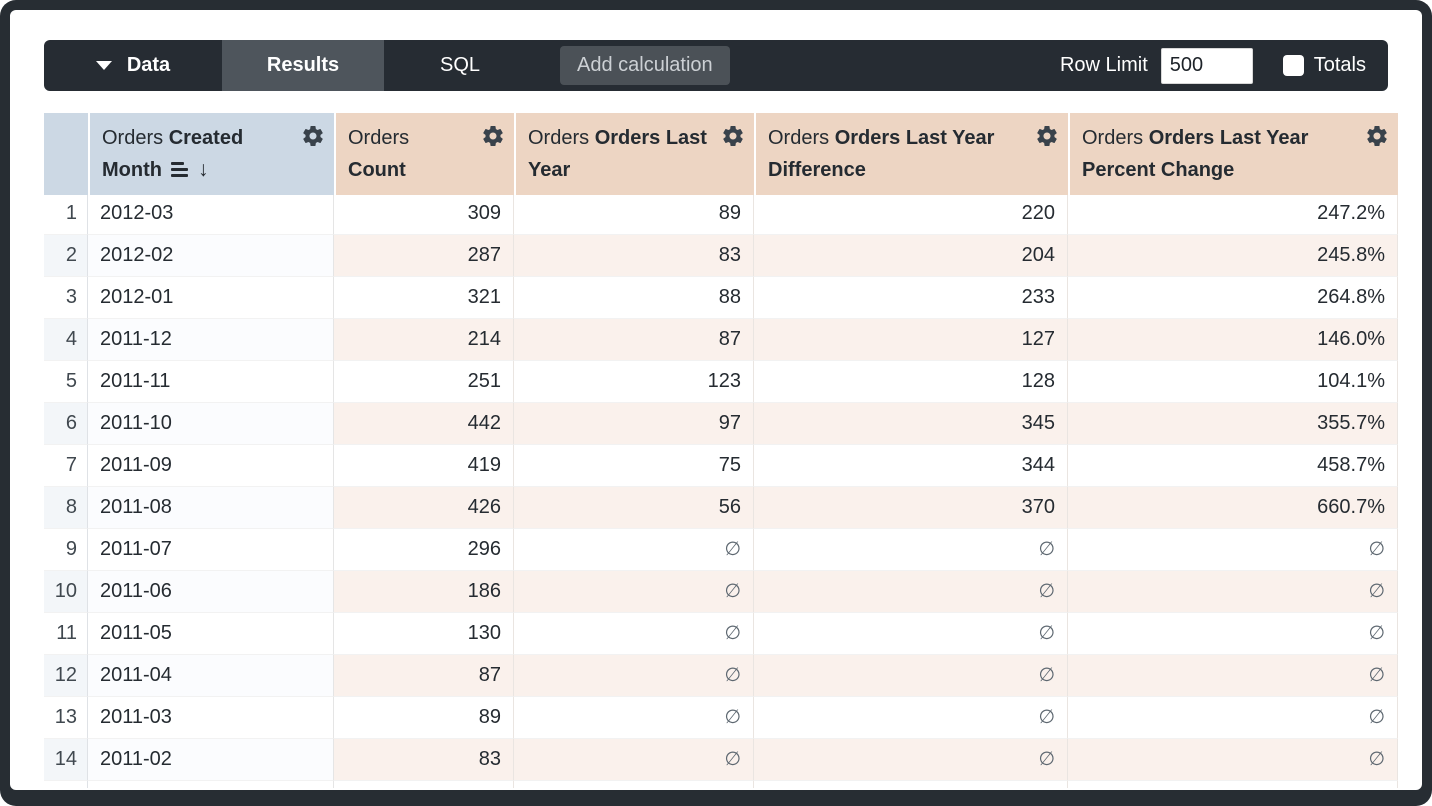 The height and width of the screenshot is (806, 1432). I want to click on measure-cell: 245.8%, so click(1233, 256).